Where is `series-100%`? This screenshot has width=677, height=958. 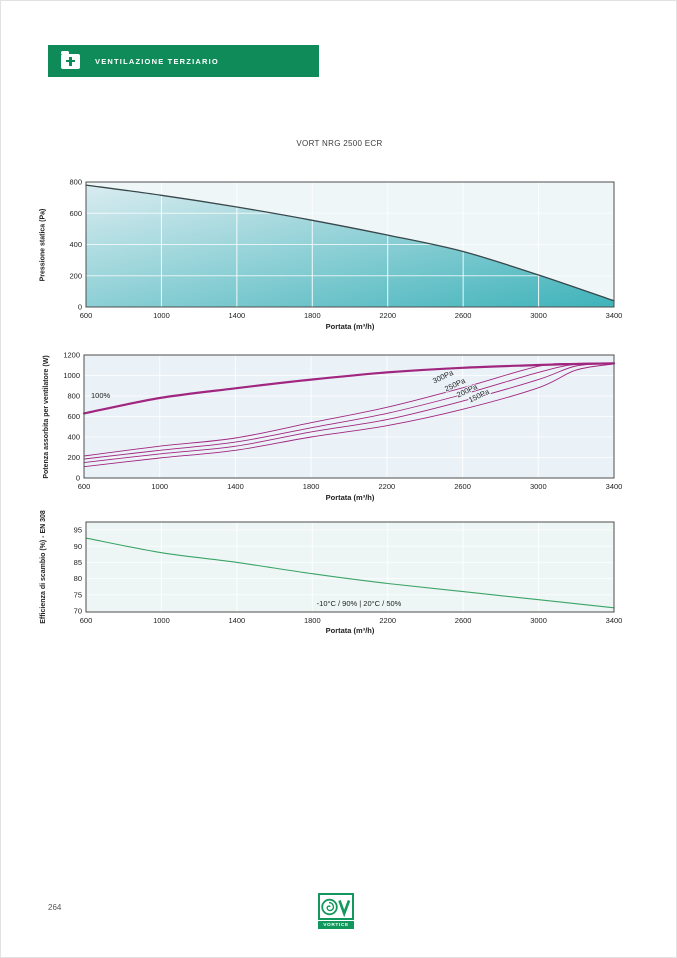 series-100% is located at coordinates (349, 388).